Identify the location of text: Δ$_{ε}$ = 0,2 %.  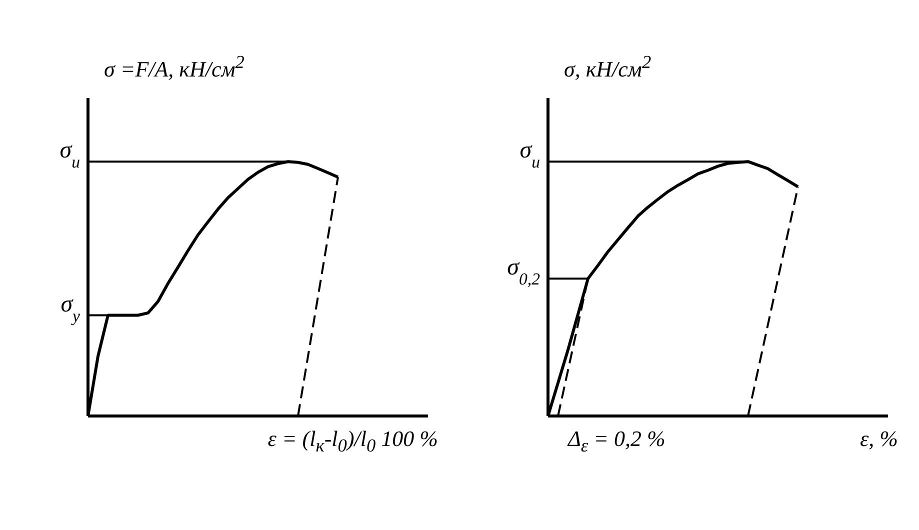
(617, 441).